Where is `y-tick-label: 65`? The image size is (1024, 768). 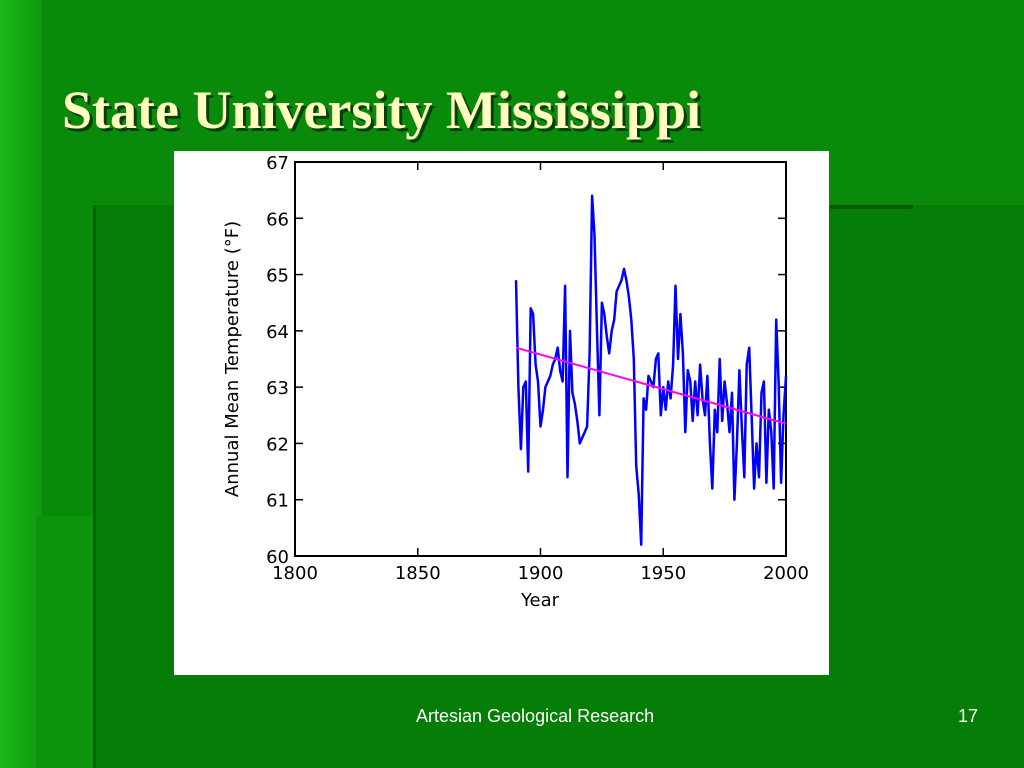
y-tick-label: 65 is located at coordinates (277, 276).